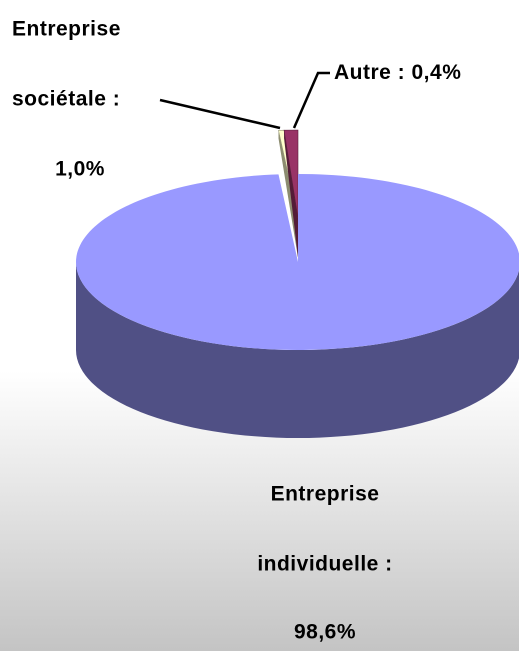 The height and width of the screenshot is (651, 519). I want to click on slice-label: 0,4%, so click(437, 72).